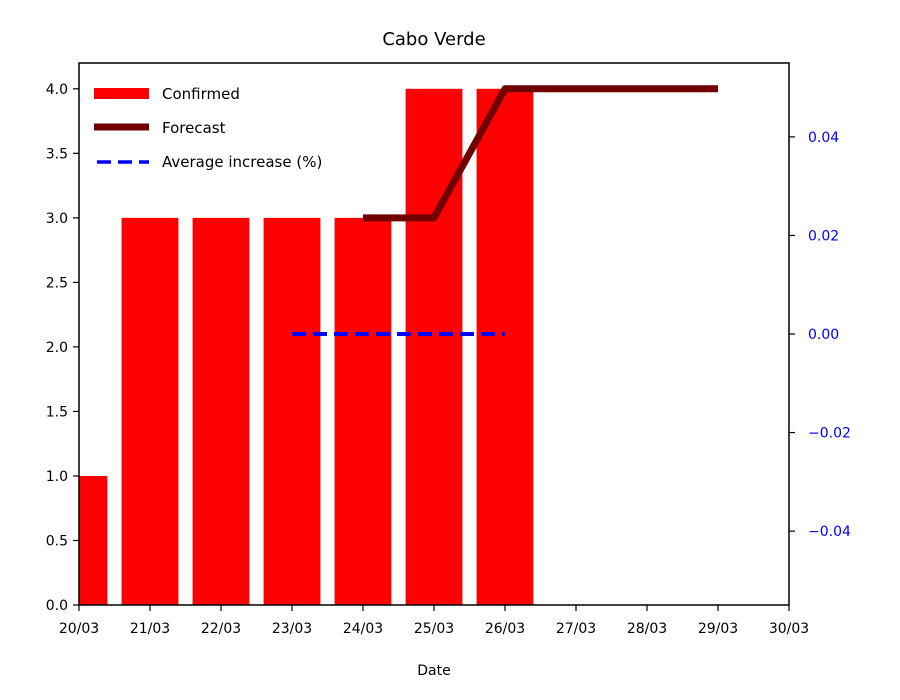 The image size is (900, 700). What do you see at coordinates (121, 93) in the screenshot?
I see `legend-swatch-confirmed` at bounding box center [121, 93].